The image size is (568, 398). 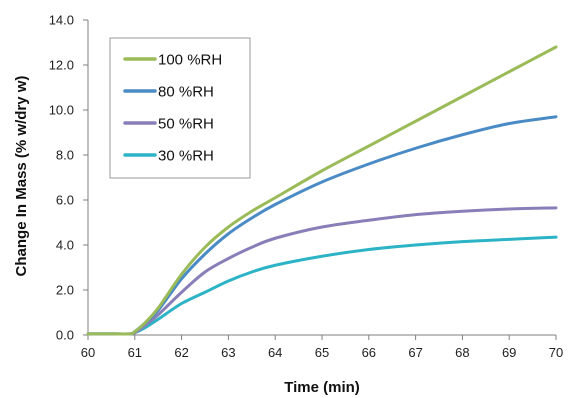 What do you see at coordinates (228, 352) in the screenshot?
I see `x-tick-label: 63` at bounding box center [228, 352].